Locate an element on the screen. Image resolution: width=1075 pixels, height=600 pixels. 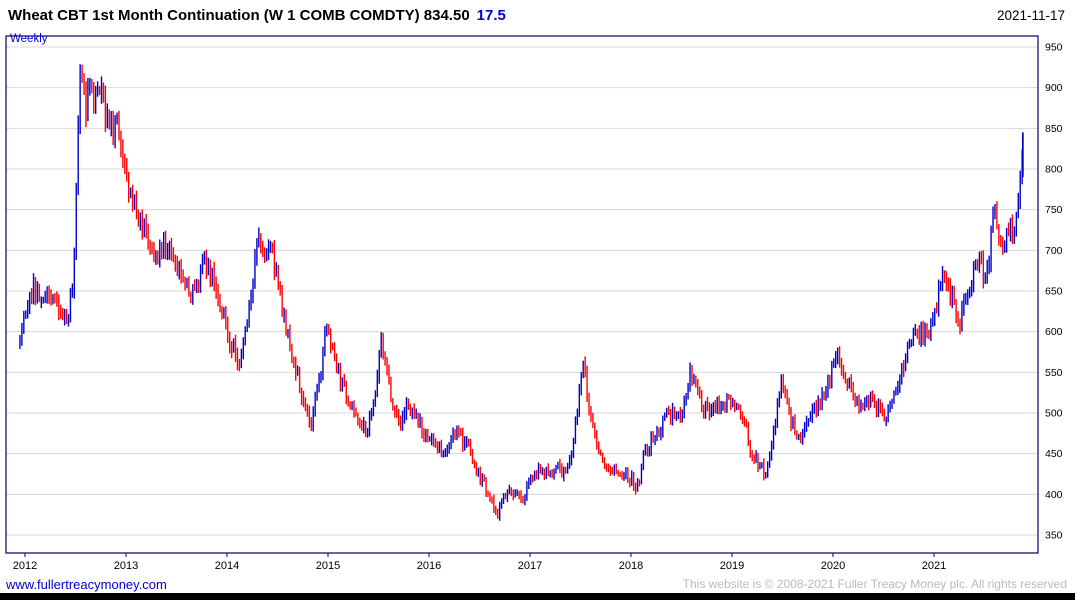
svg-text: 700 is located at coordinates (1054, 251).